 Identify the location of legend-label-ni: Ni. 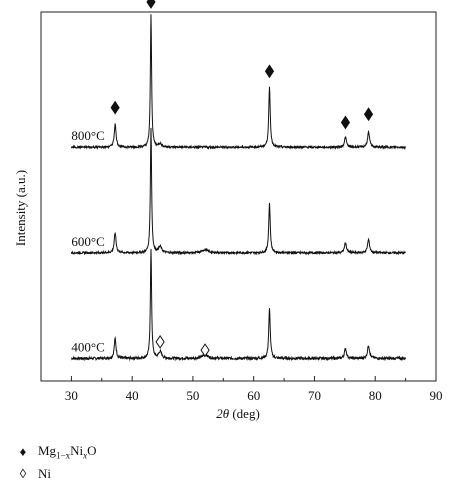
(44, 473).